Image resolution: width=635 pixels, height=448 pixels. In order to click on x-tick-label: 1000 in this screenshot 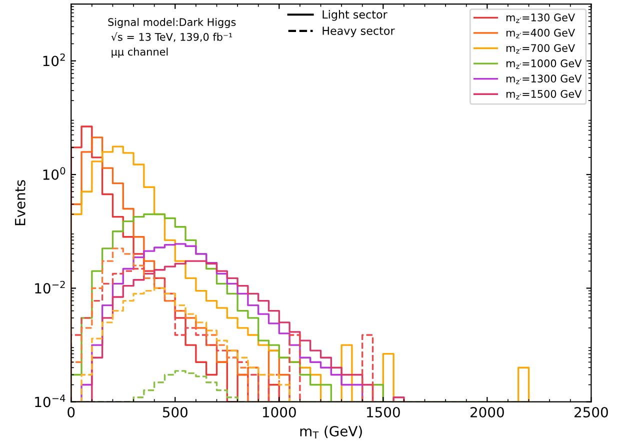, I will do `click(279, 412)`.